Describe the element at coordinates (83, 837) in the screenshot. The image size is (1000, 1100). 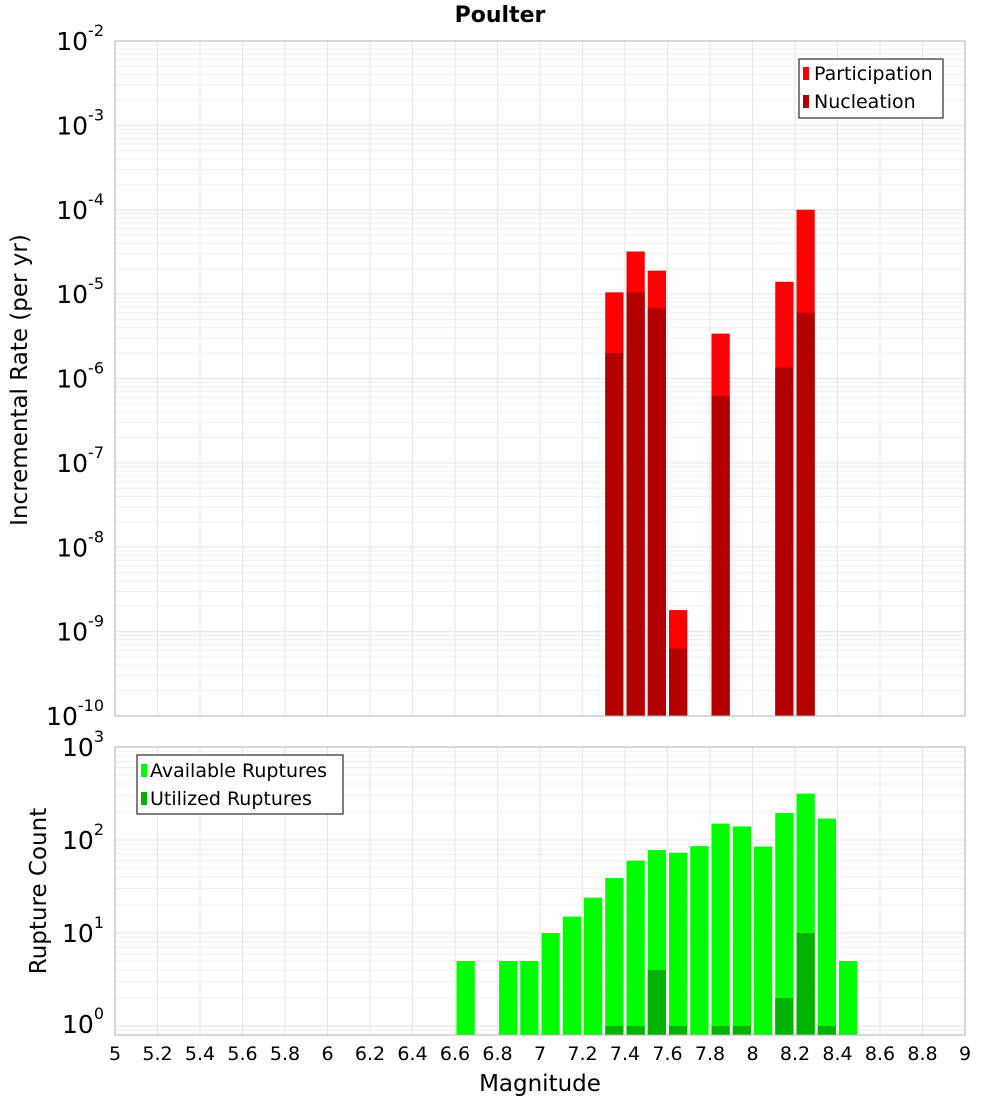
I see `y-tick-label: 10²` at that location.